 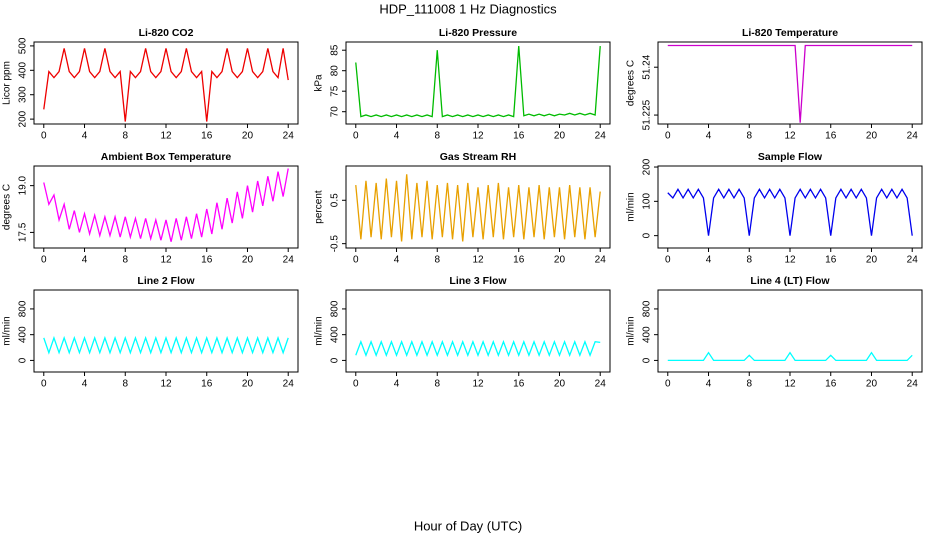 I want to click on y-tick-label: 75, so click(x=335, y=91).